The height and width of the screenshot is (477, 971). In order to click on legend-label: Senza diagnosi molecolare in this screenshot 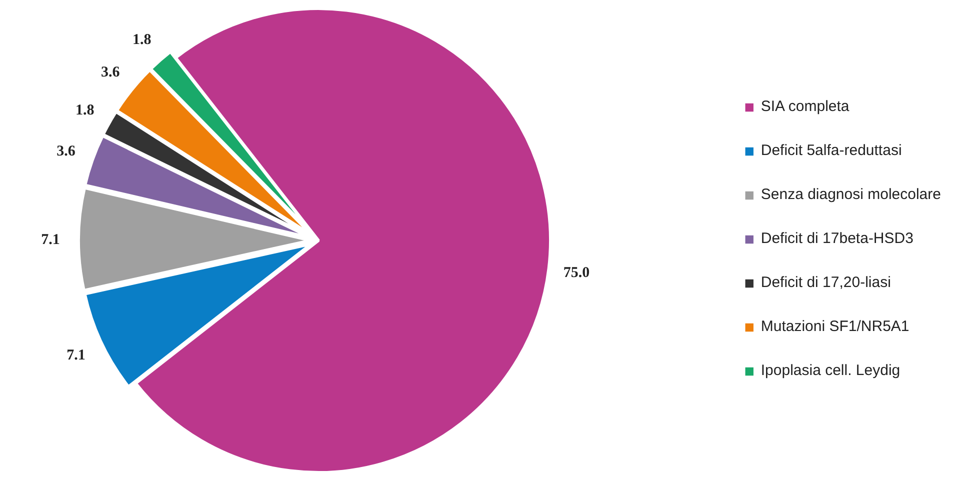, I will do `click(850, 194)`.